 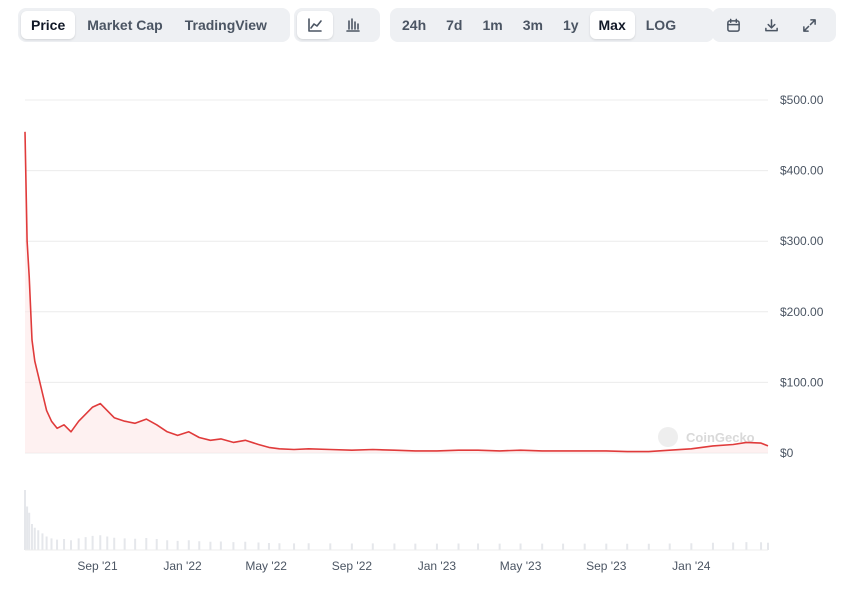 I want to click on volume-bars, so click(x=396, y=520).